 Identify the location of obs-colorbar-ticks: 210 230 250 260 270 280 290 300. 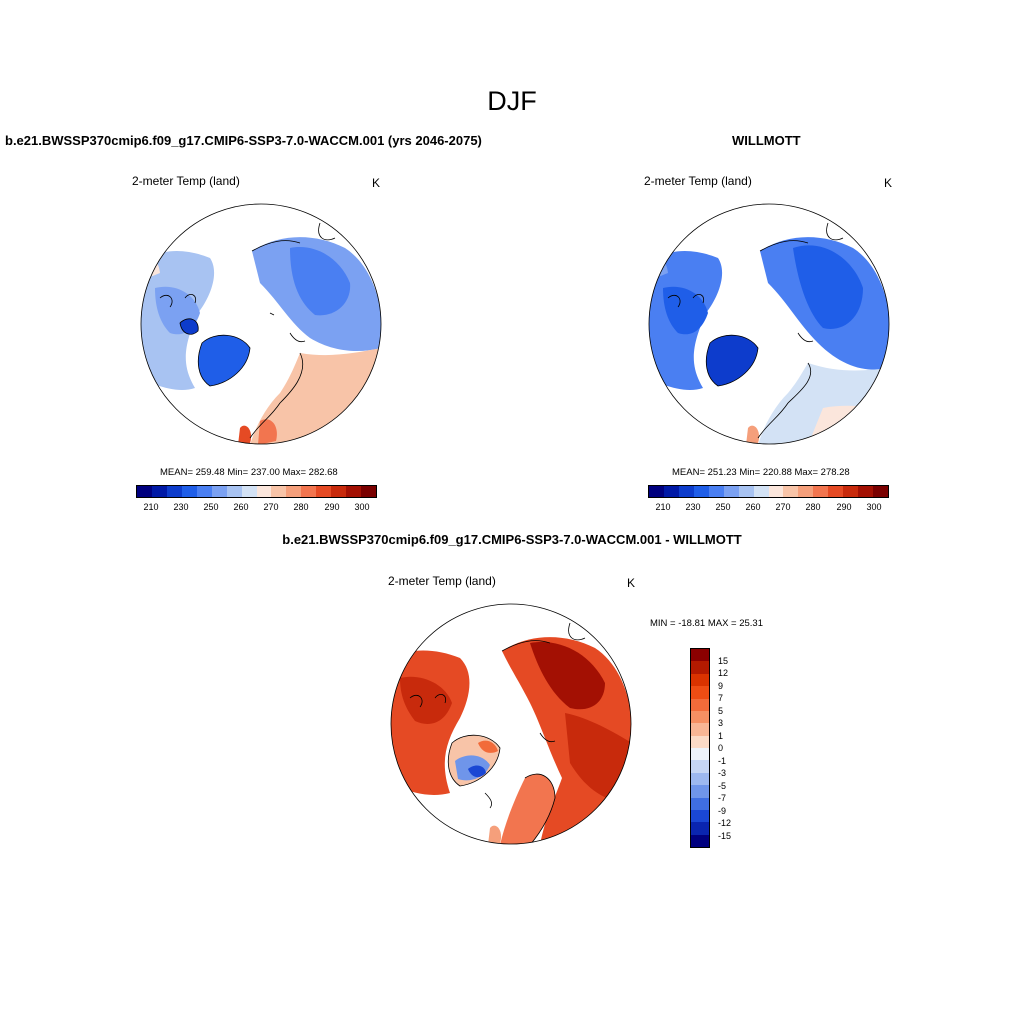
(768, 508).